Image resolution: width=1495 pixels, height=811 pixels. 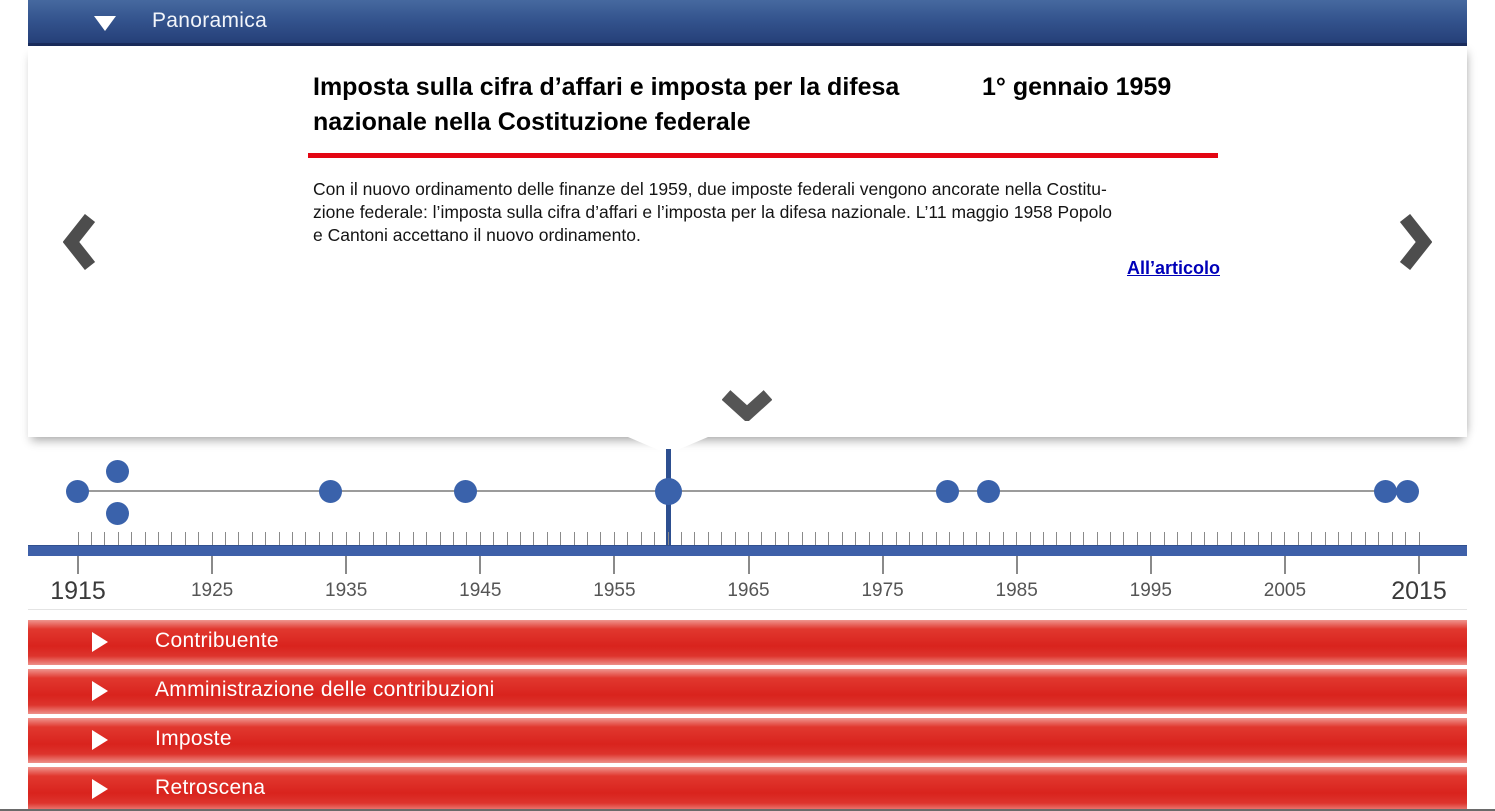 I want to click on accordion-label: Amministrazione delle contribuzioni, so click(x=325, y=689).